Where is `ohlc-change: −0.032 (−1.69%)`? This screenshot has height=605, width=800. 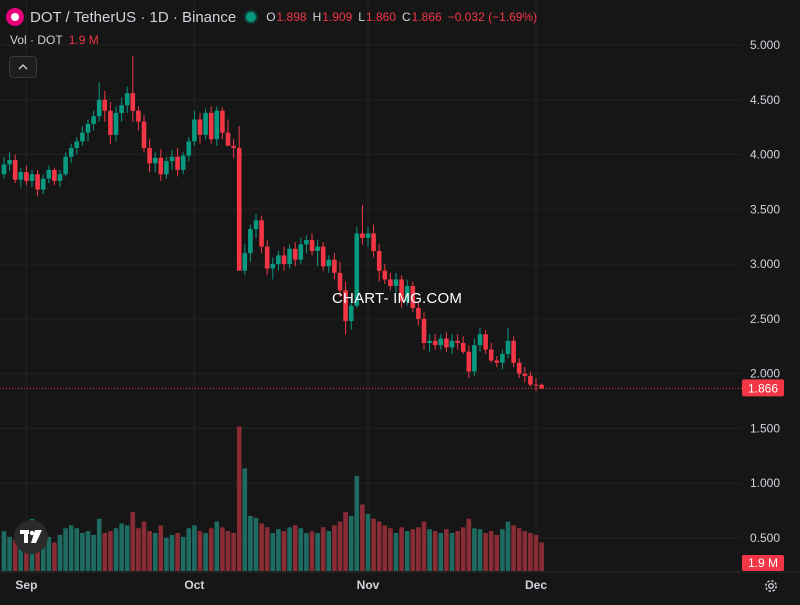
ohlc-change: −0.032 (−1.69%) is located at coordinates (492, 17).